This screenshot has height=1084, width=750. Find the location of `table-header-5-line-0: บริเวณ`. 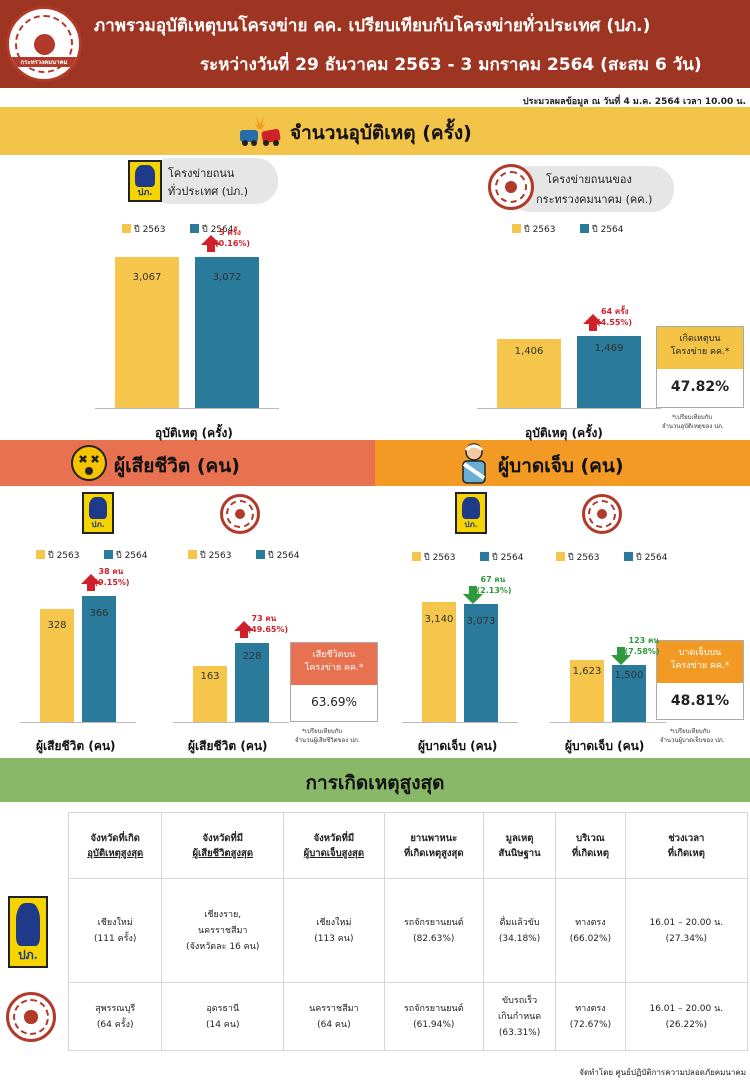

table-header-5-line-0: บริเวณ is located at coordinates (590, 838).